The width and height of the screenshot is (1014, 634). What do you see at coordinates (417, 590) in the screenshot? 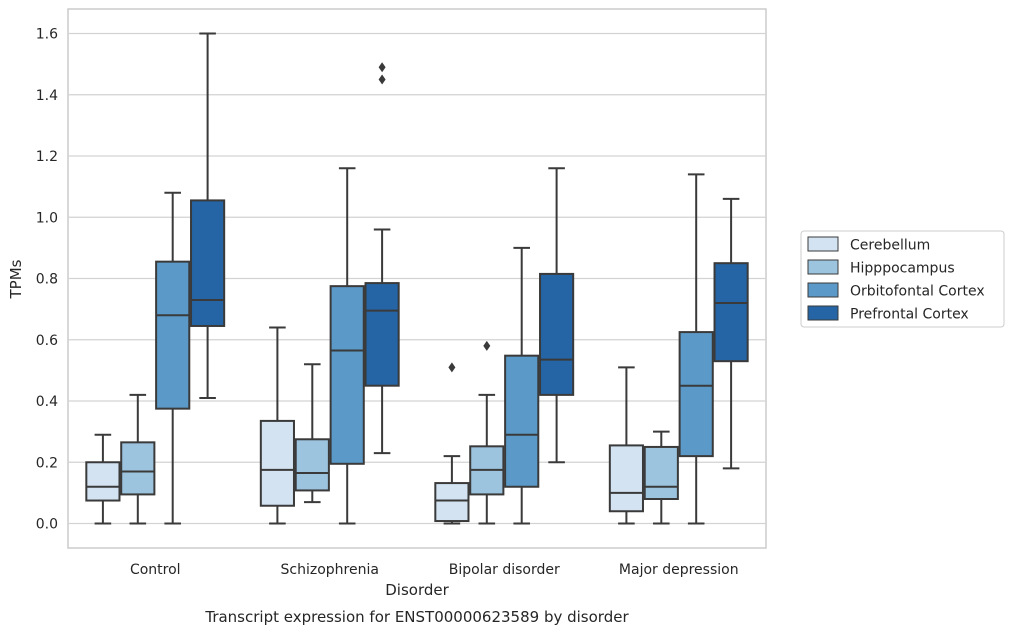
I see `x-axis-title: Disorder` at bounding box center [417, 590].